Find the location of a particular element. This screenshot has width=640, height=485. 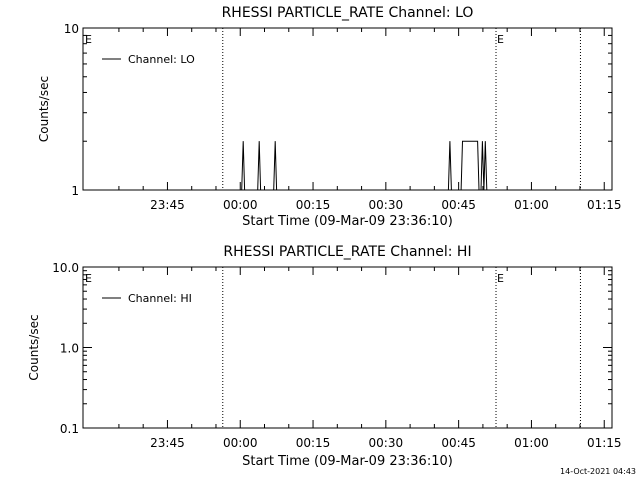

y-tick-label: 1 is located at coordinates (75, 191).